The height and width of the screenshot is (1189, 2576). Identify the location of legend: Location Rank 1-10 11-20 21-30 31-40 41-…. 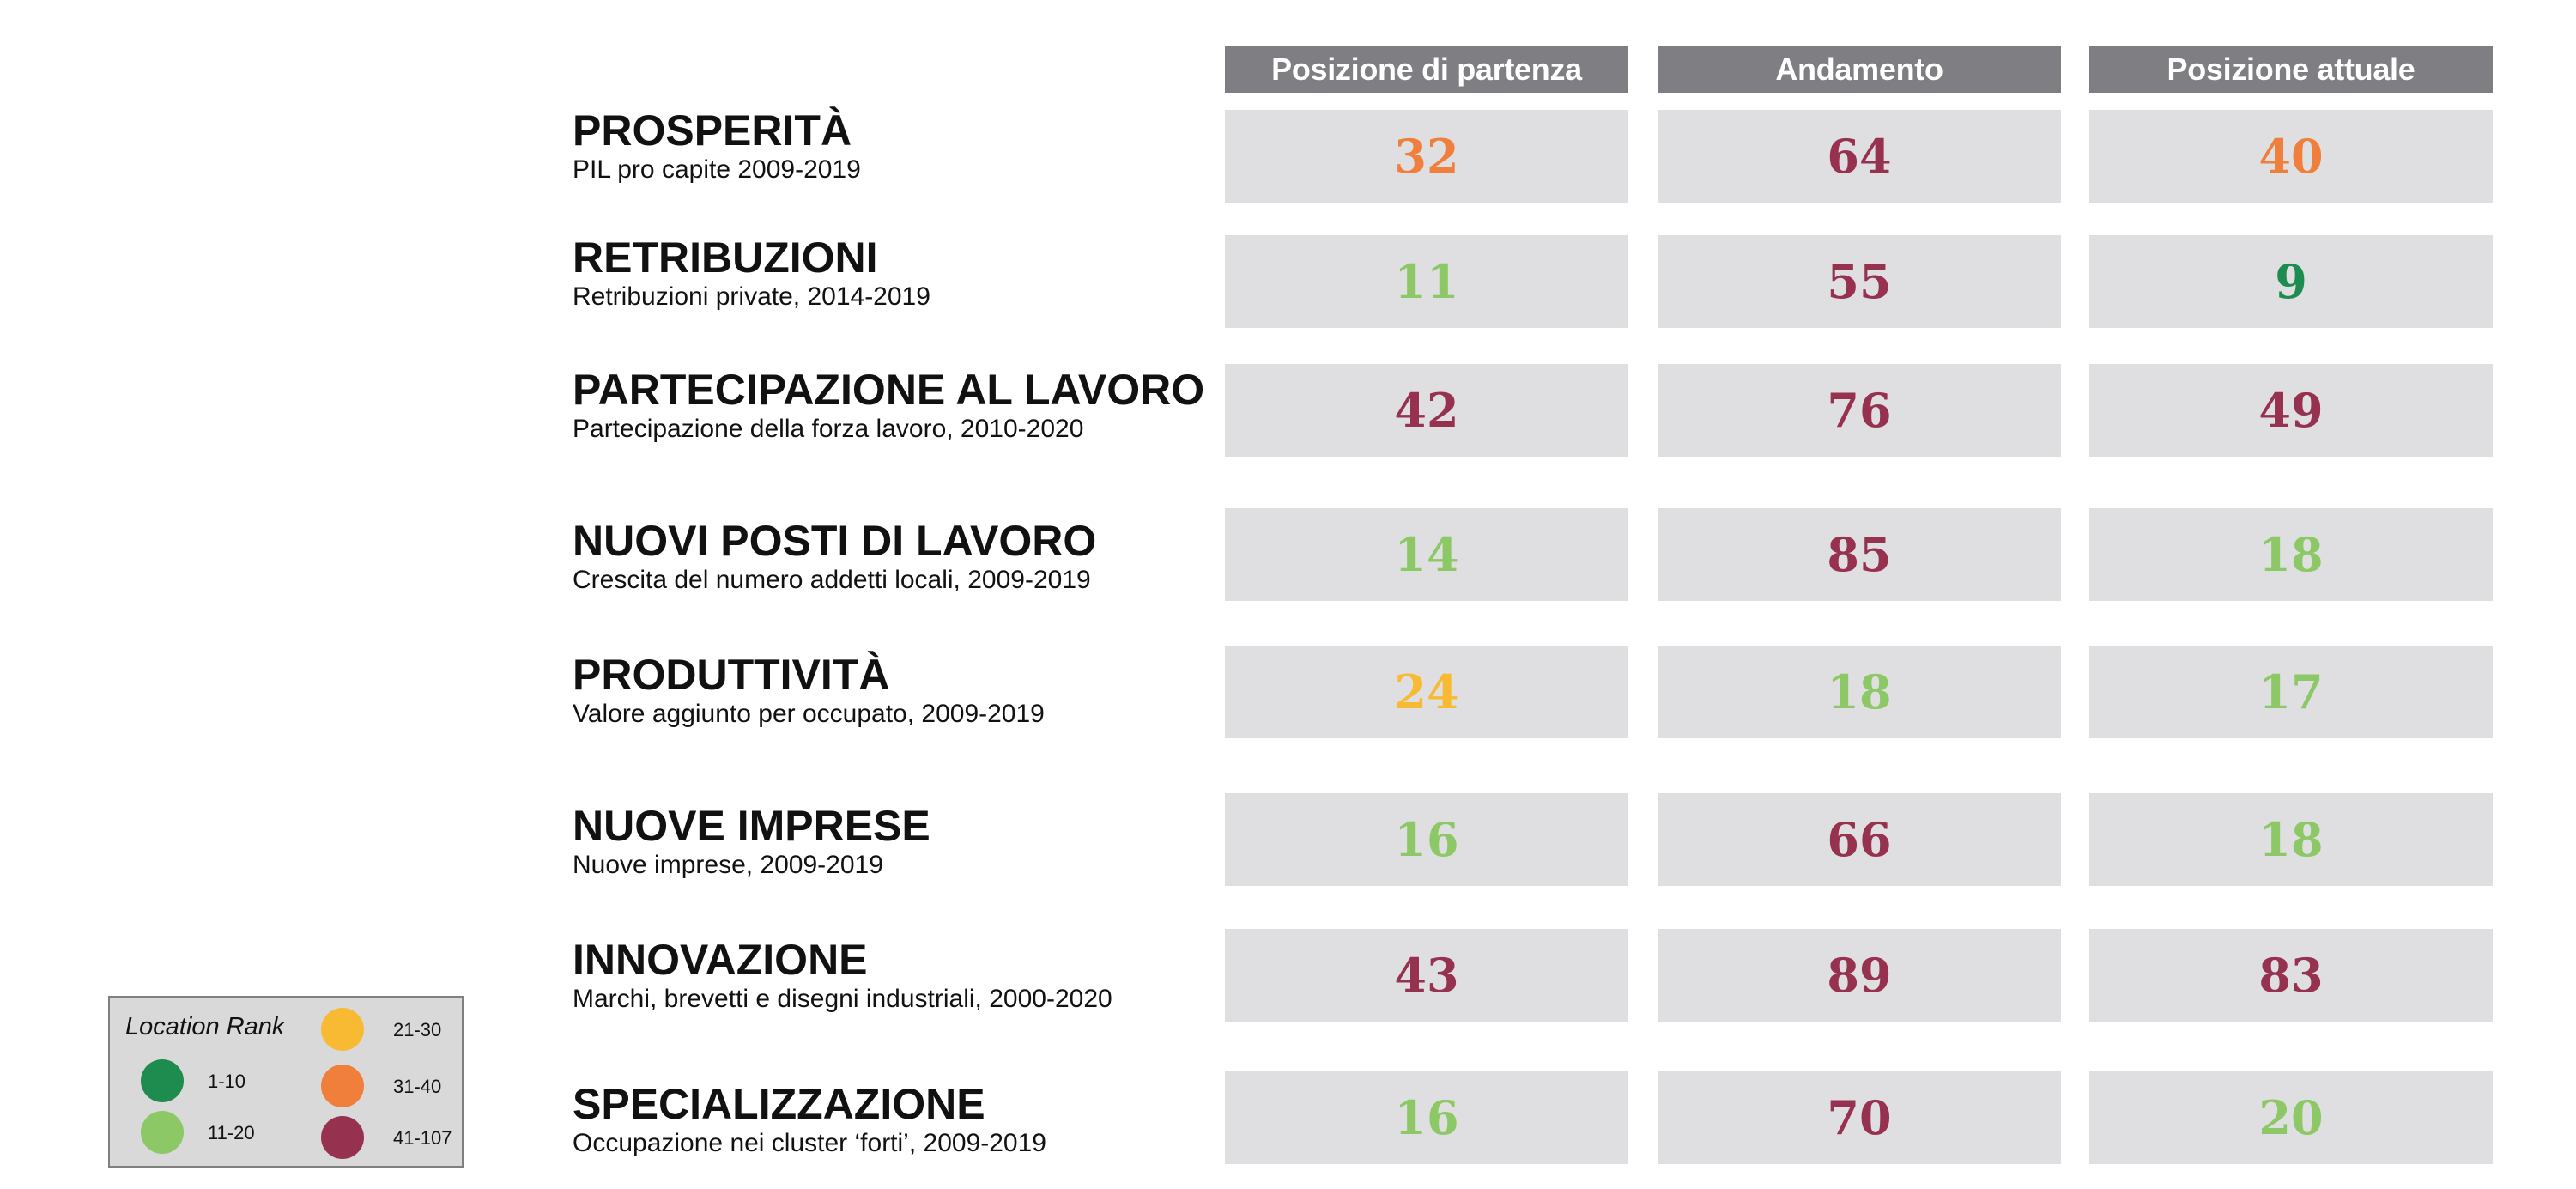
(286, 1082).